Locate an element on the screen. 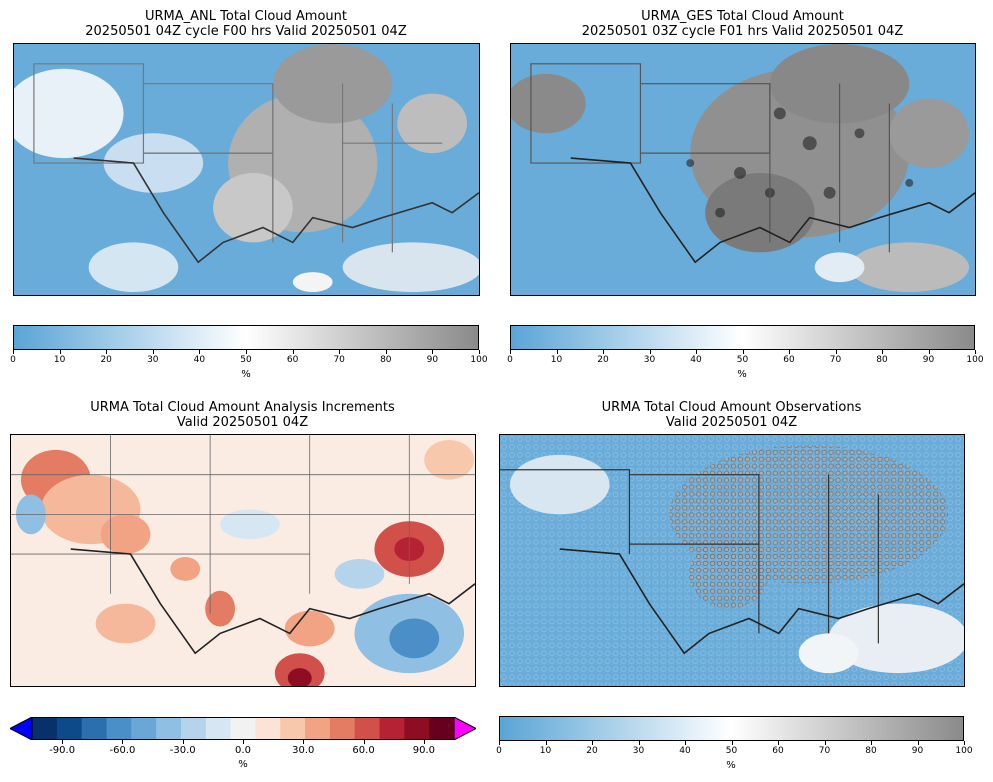 The image size is (993, 782). colorbar-increment-unit: % is located at coordinates (243, 764).